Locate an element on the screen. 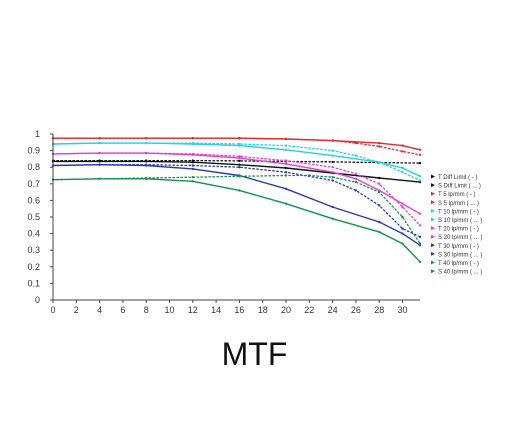 This screenshot has height=445, width=509. legend-label: S 30 lp/mm ( ... ) is located at coordinates (460, 255).